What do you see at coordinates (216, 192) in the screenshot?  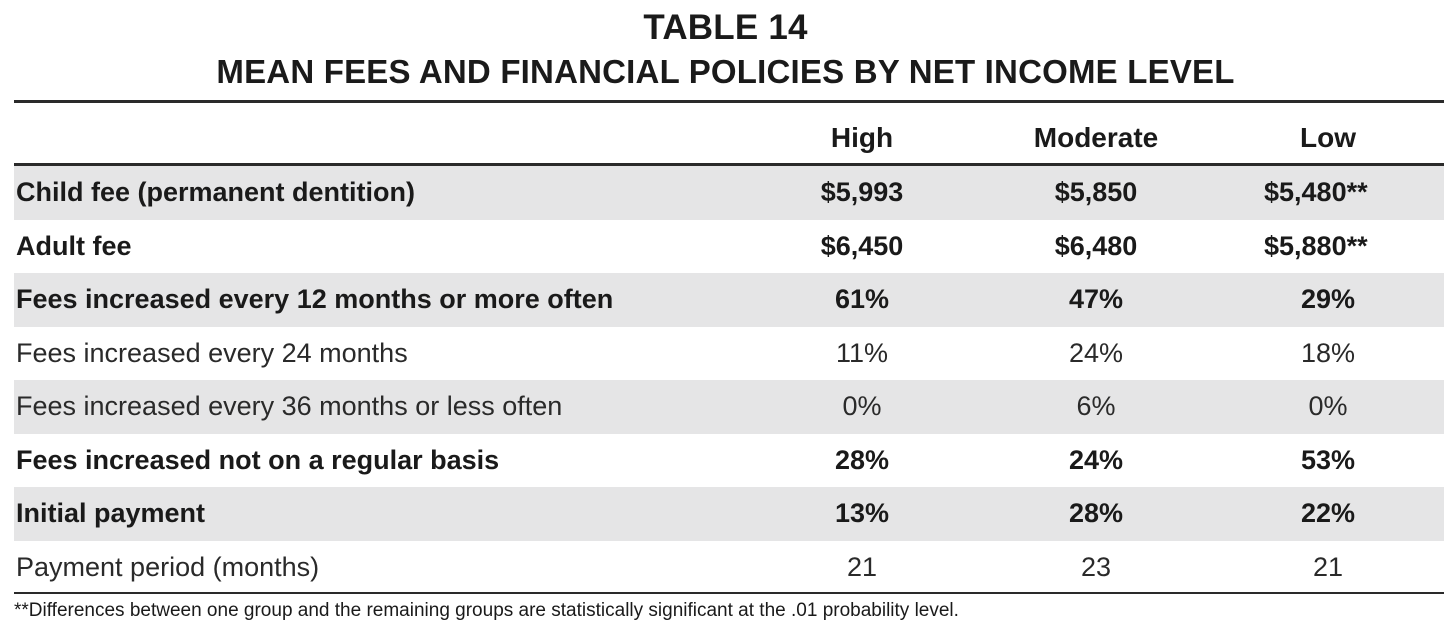 I see `row-label: Child fee (permanent dentition)` at bounding box center [216, 192].